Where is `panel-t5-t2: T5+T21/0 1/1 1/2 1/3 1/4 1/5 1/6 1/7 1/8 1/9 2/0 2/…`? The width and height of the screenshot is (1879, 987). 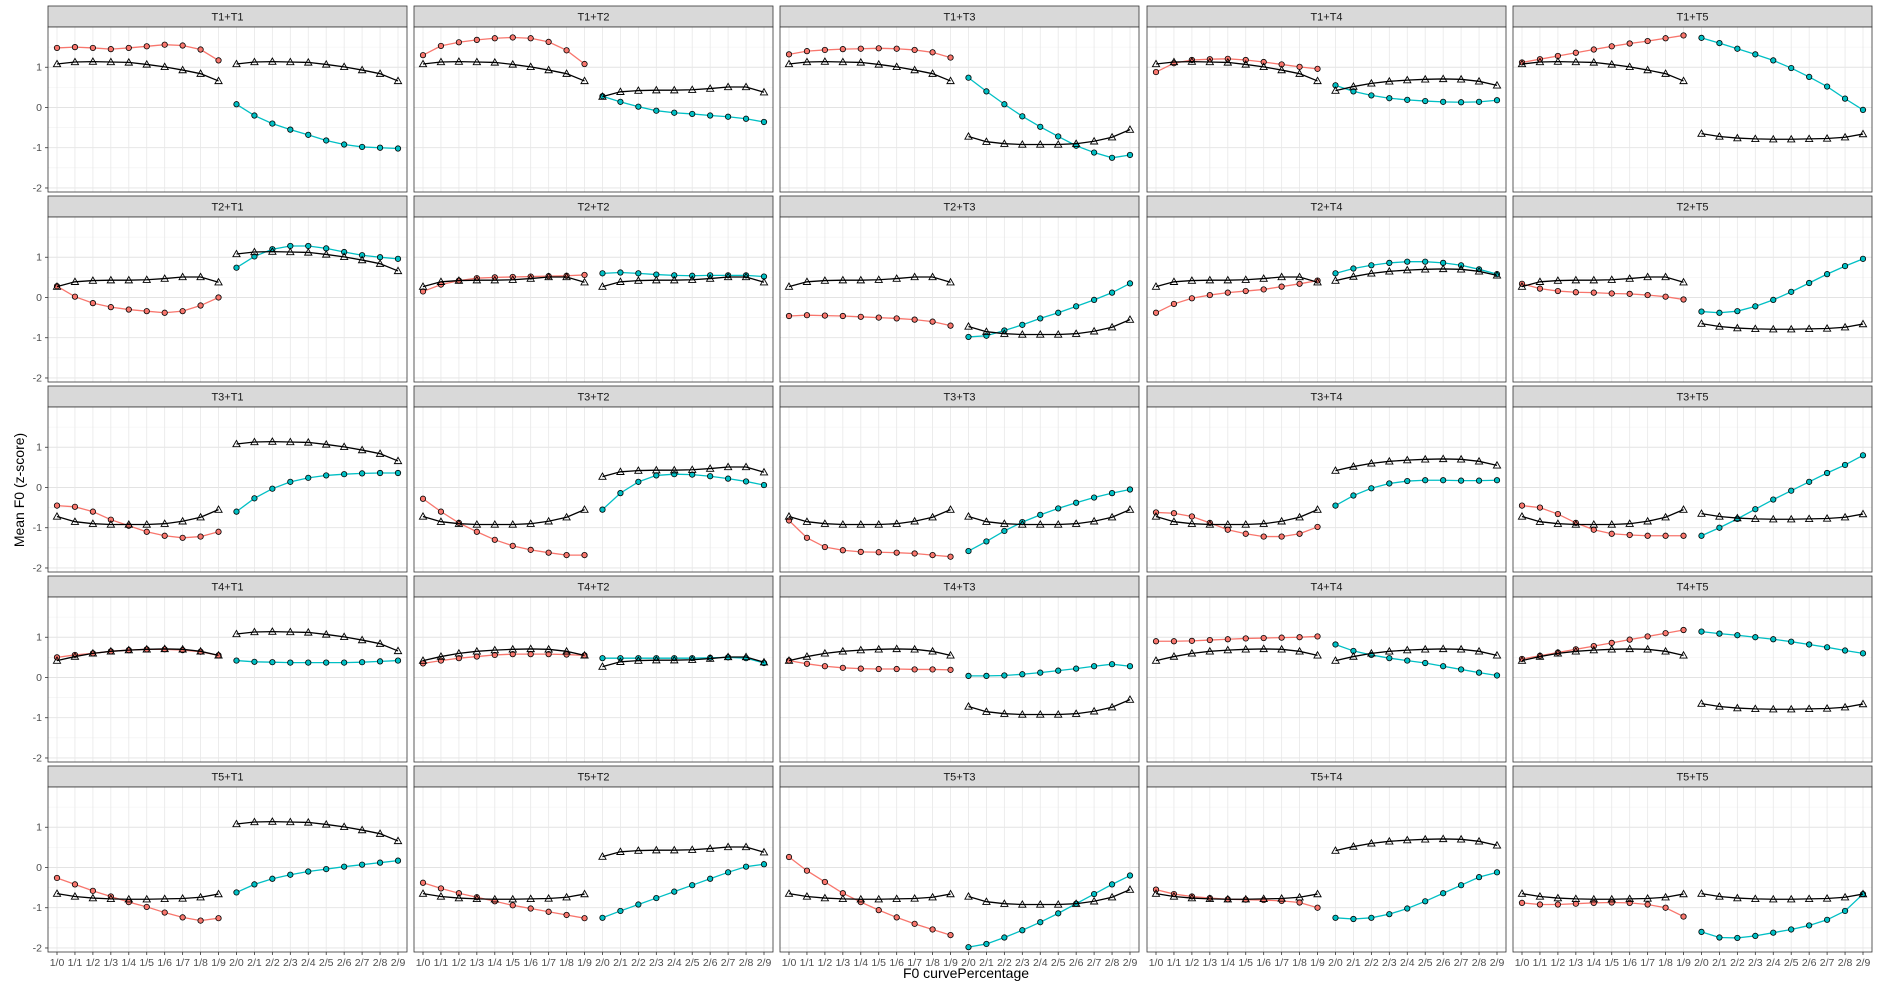
panel-t5-t2: T5+T21/0 1/1 1/2 1/3 1/4 1/5 1/6 1/7 1/8 1/9 2/0 2/… is located at coordinates (593, 867).